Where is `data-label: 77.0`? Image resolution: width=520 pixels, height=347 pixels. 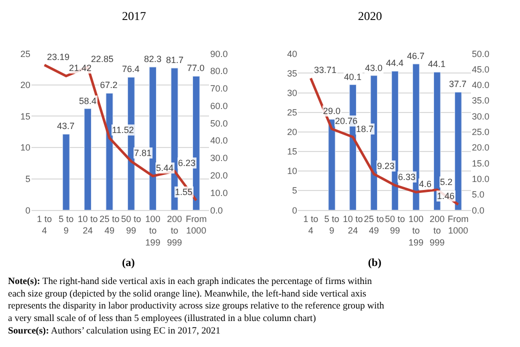 data-label: 77.0 is located at coordinates (196, 68).